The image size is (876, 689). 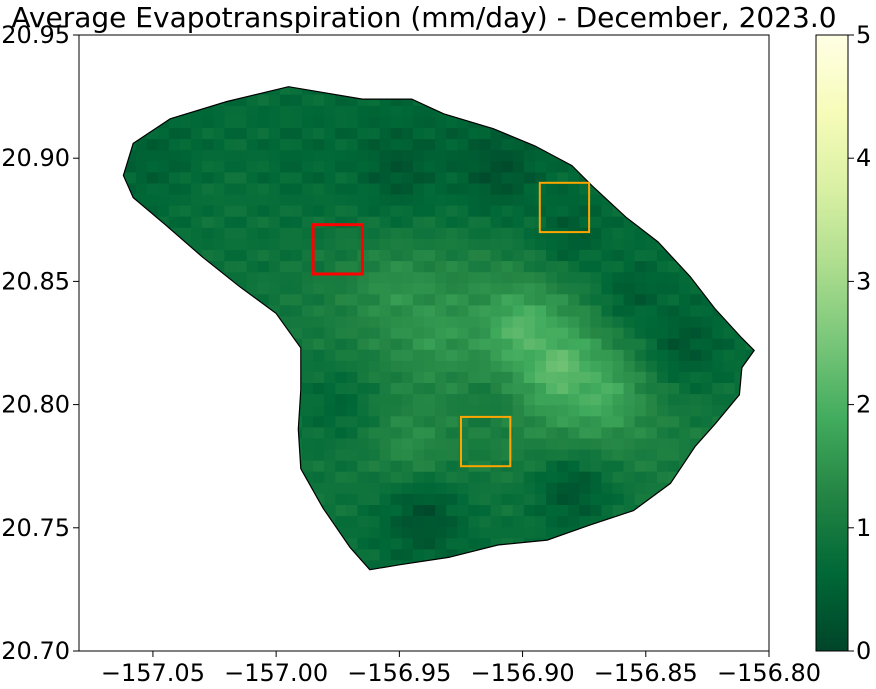 What do you see at coordinates (646, 673) in the screenshot?
I see `x-tick-label: −156.85` at bounding box center [646, 673].